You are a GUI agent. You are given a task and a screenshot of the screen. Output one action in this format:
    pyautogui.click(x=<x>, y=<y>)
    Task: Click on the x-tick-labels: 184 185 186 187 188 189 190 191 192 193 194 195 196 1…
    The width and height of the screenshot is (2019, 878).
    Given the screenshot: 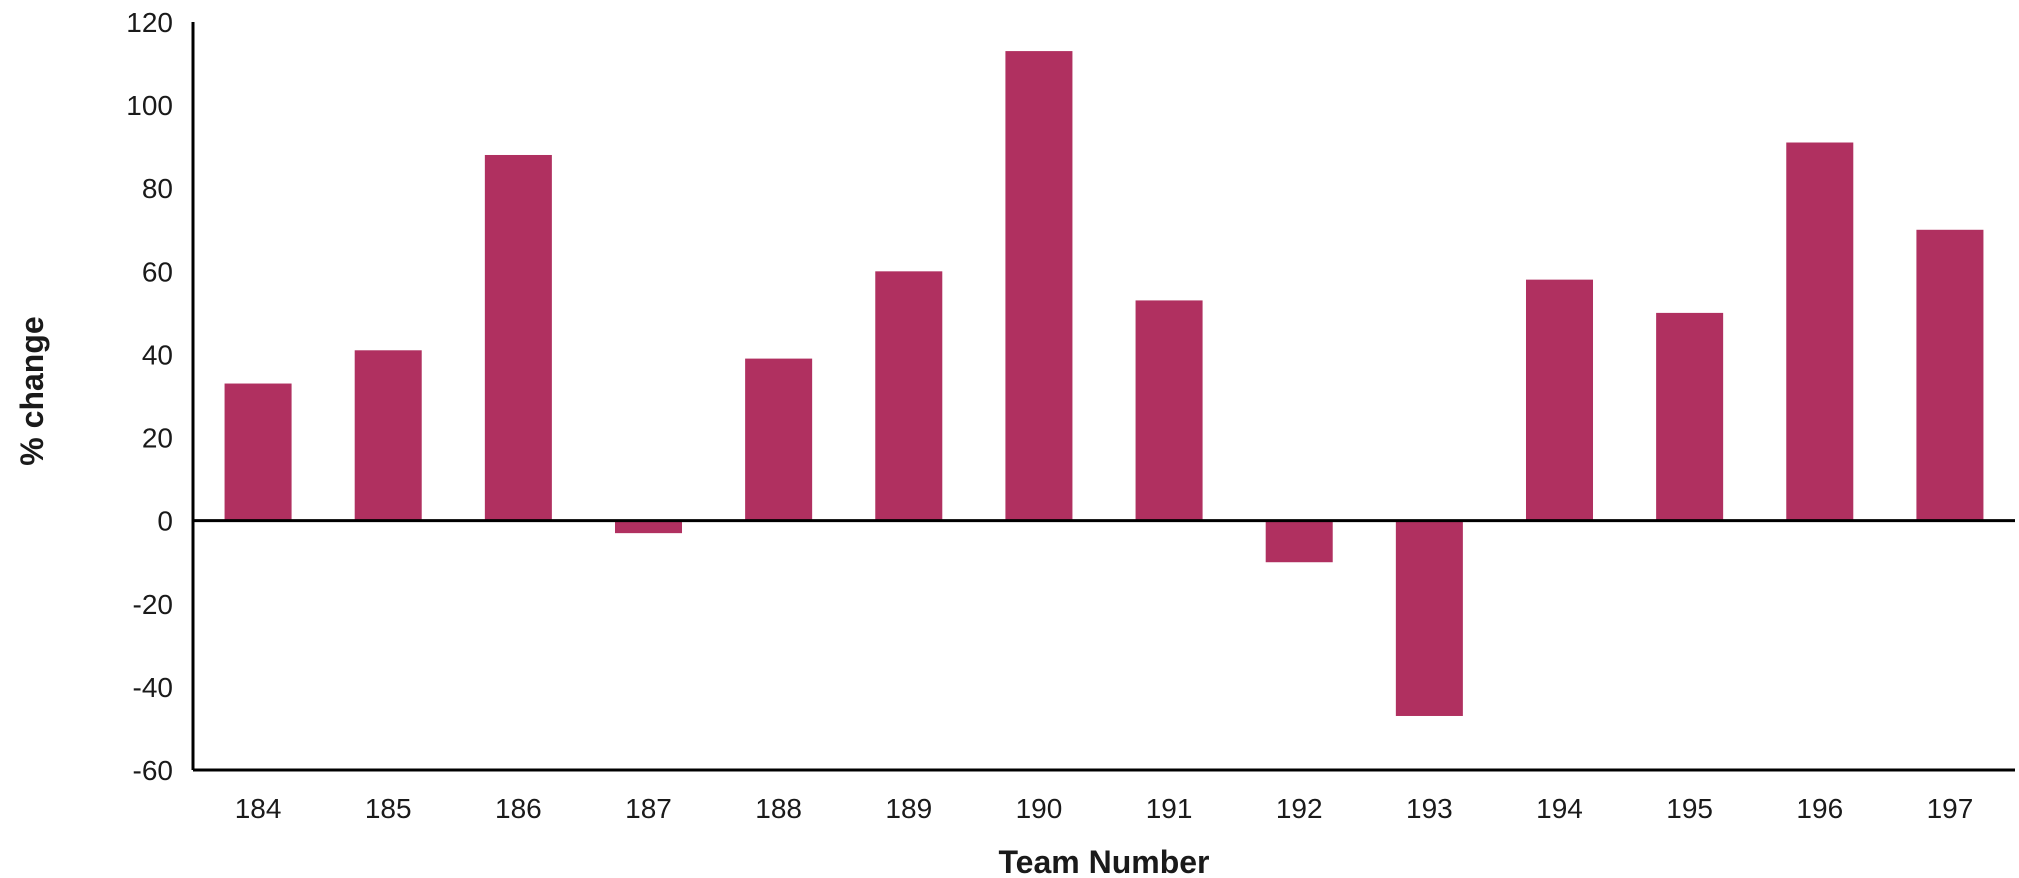 What is the action you would take?
    pyautogui.click(x=1104, y=808)
    